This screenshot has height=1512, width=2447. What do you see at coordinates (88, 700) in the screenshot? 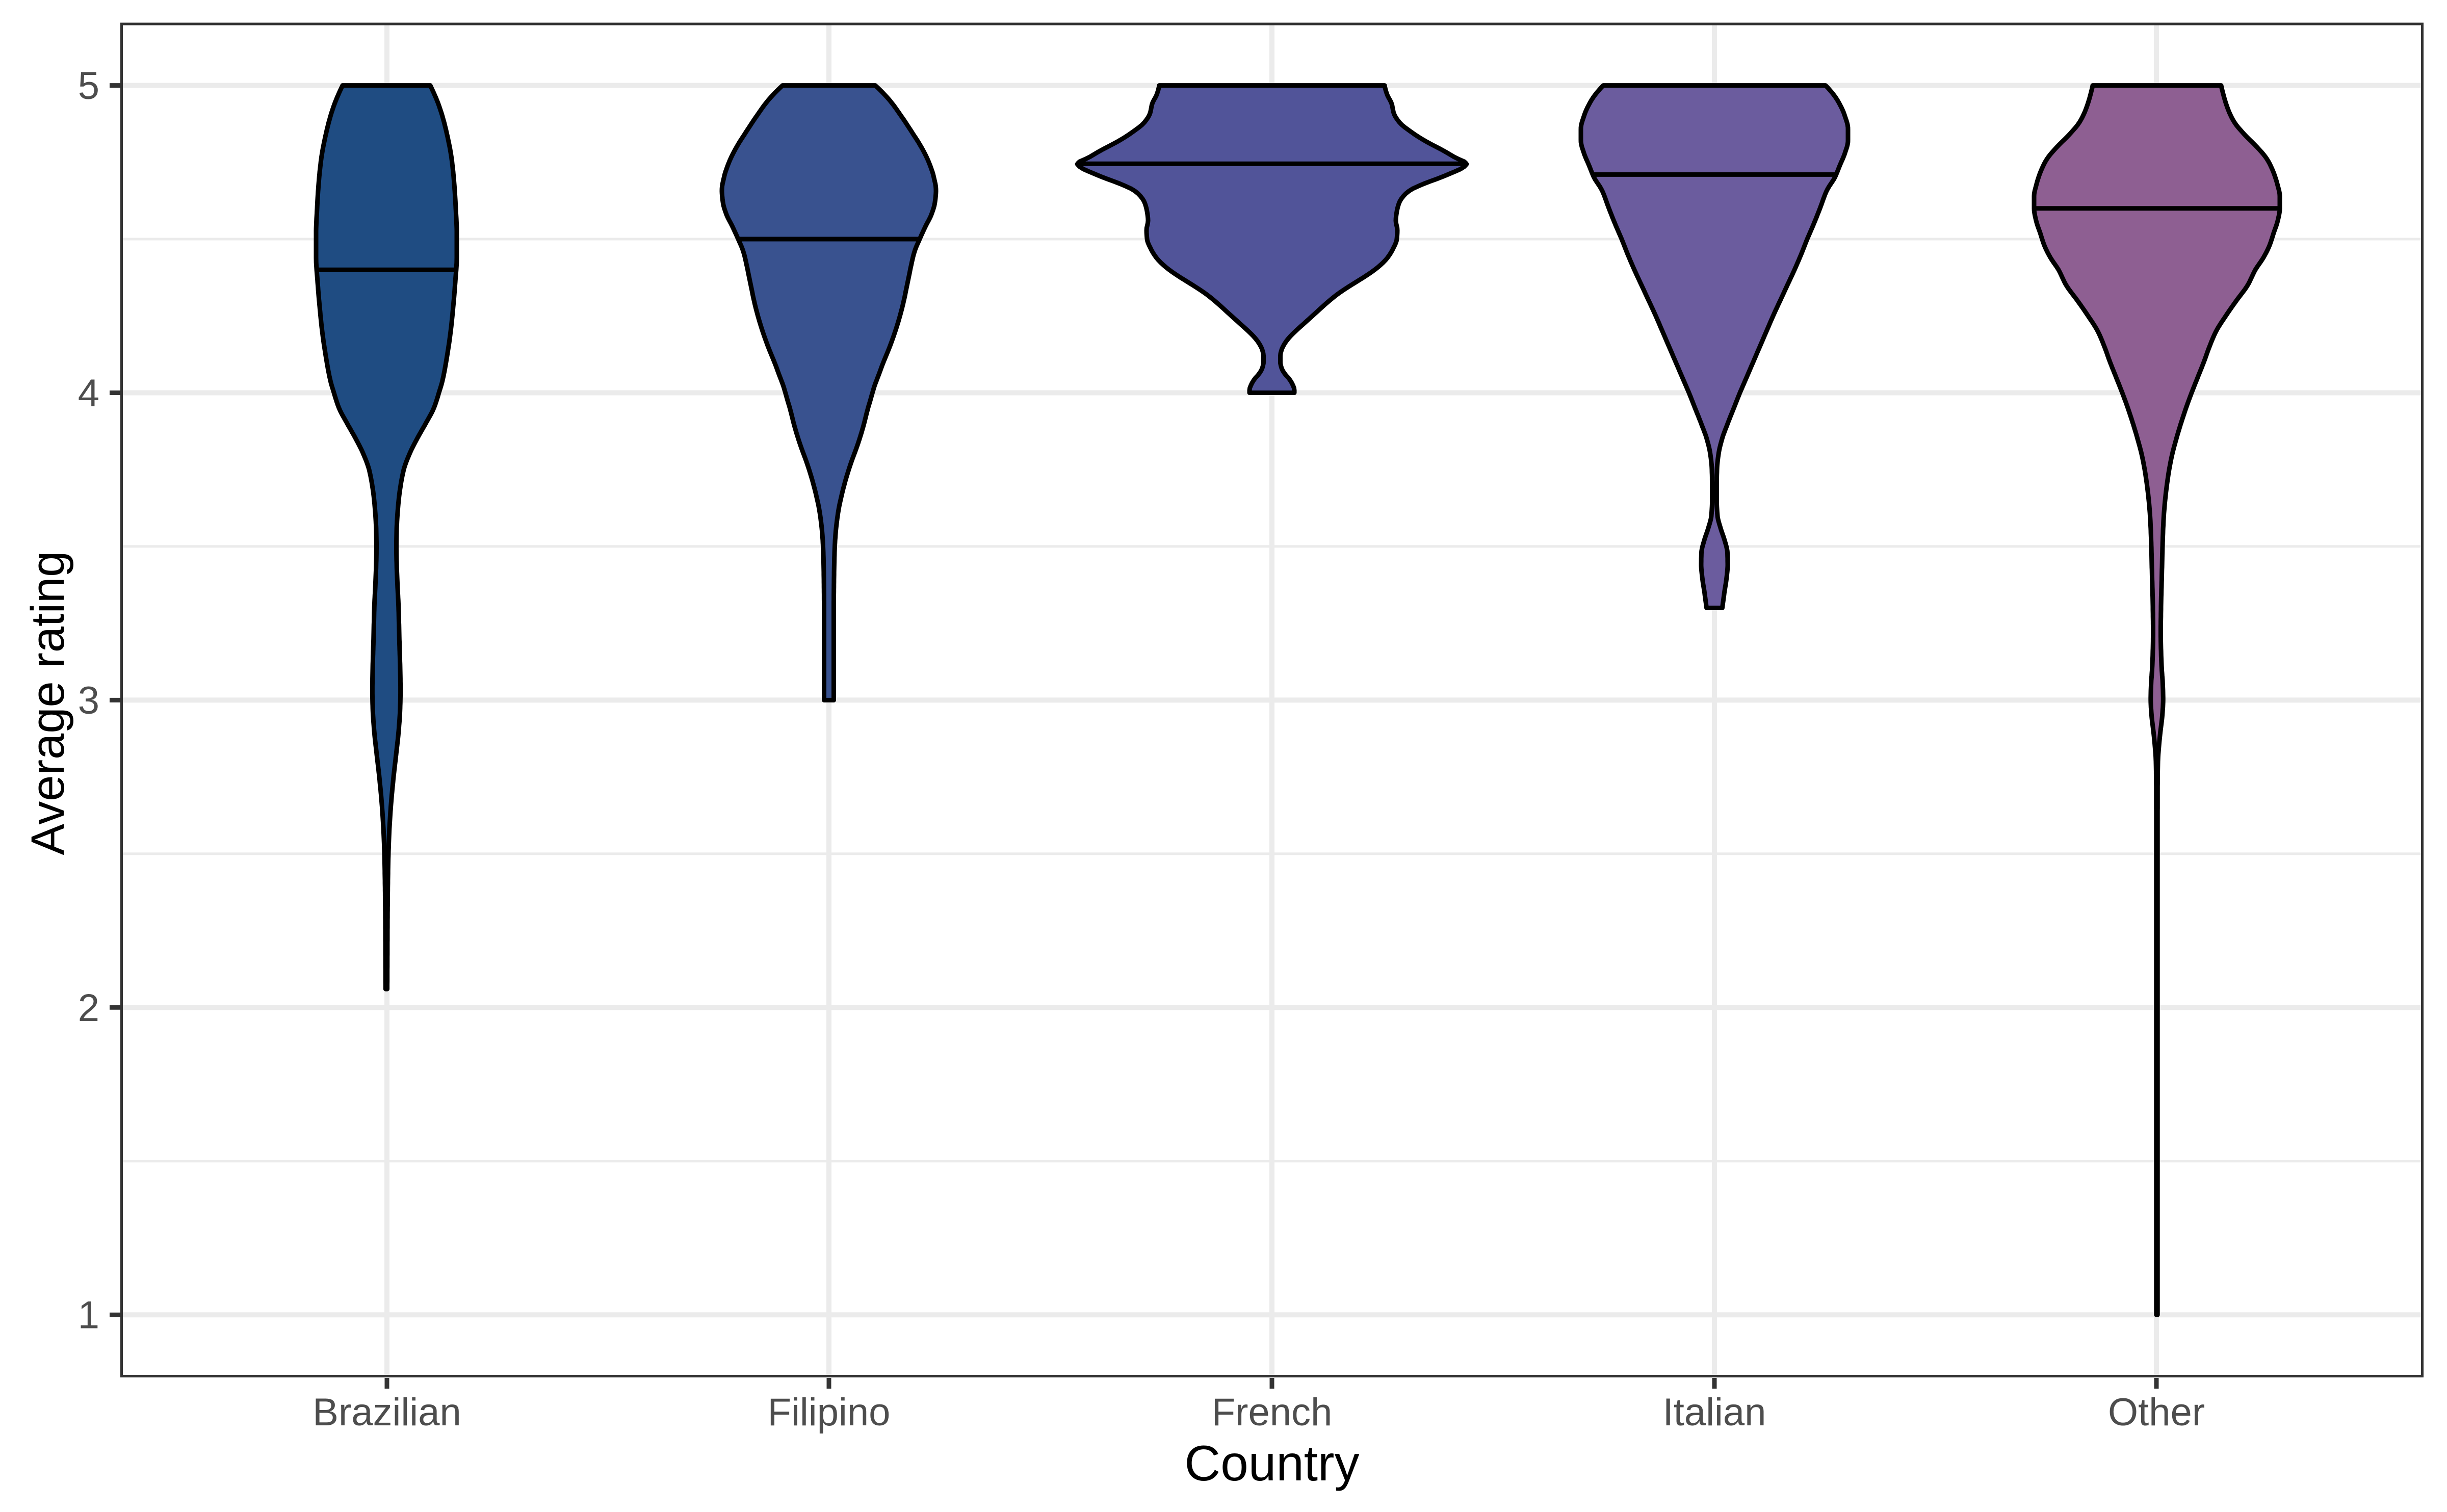
I see `svg-text: 3` at bounding box center [88, 700].